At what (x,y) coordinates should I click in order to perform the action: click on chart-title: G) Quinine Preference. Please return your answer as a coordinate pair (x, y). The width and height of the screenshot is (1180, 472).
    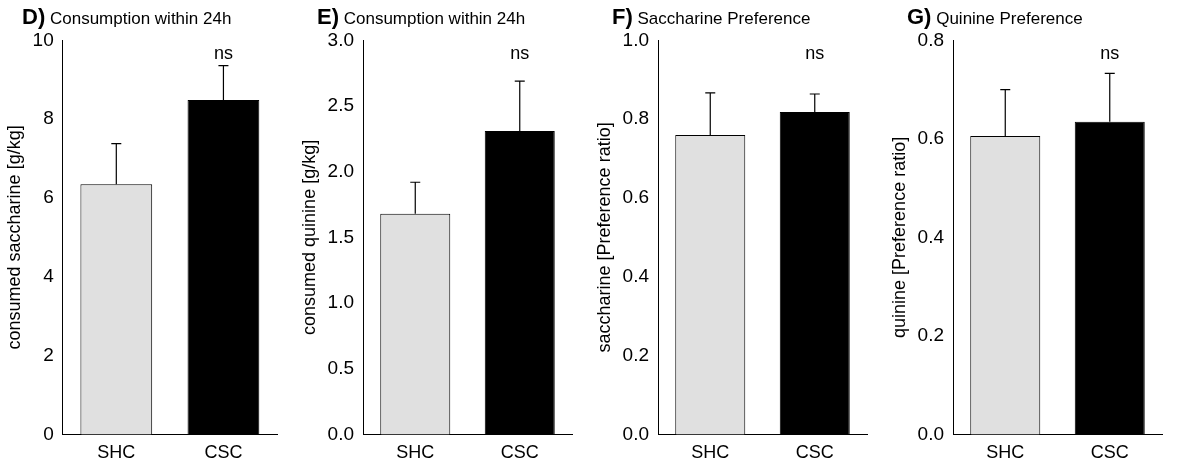
    Looking at the image, I should click on (995, 17).